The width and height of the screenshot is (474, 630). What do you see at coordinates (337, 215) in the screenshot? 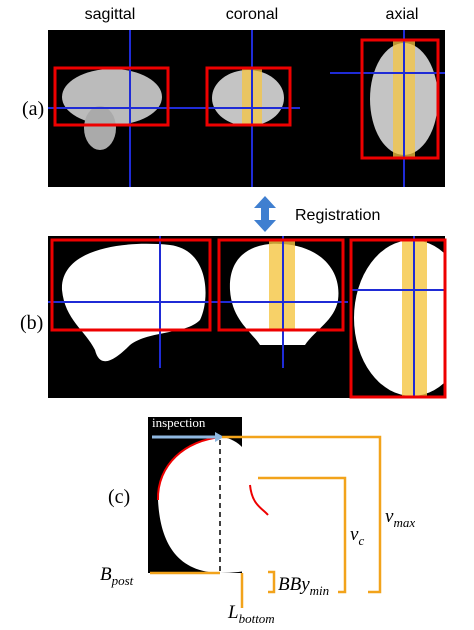
I see `registration-label: Registration` at bounding box center [337, 215].